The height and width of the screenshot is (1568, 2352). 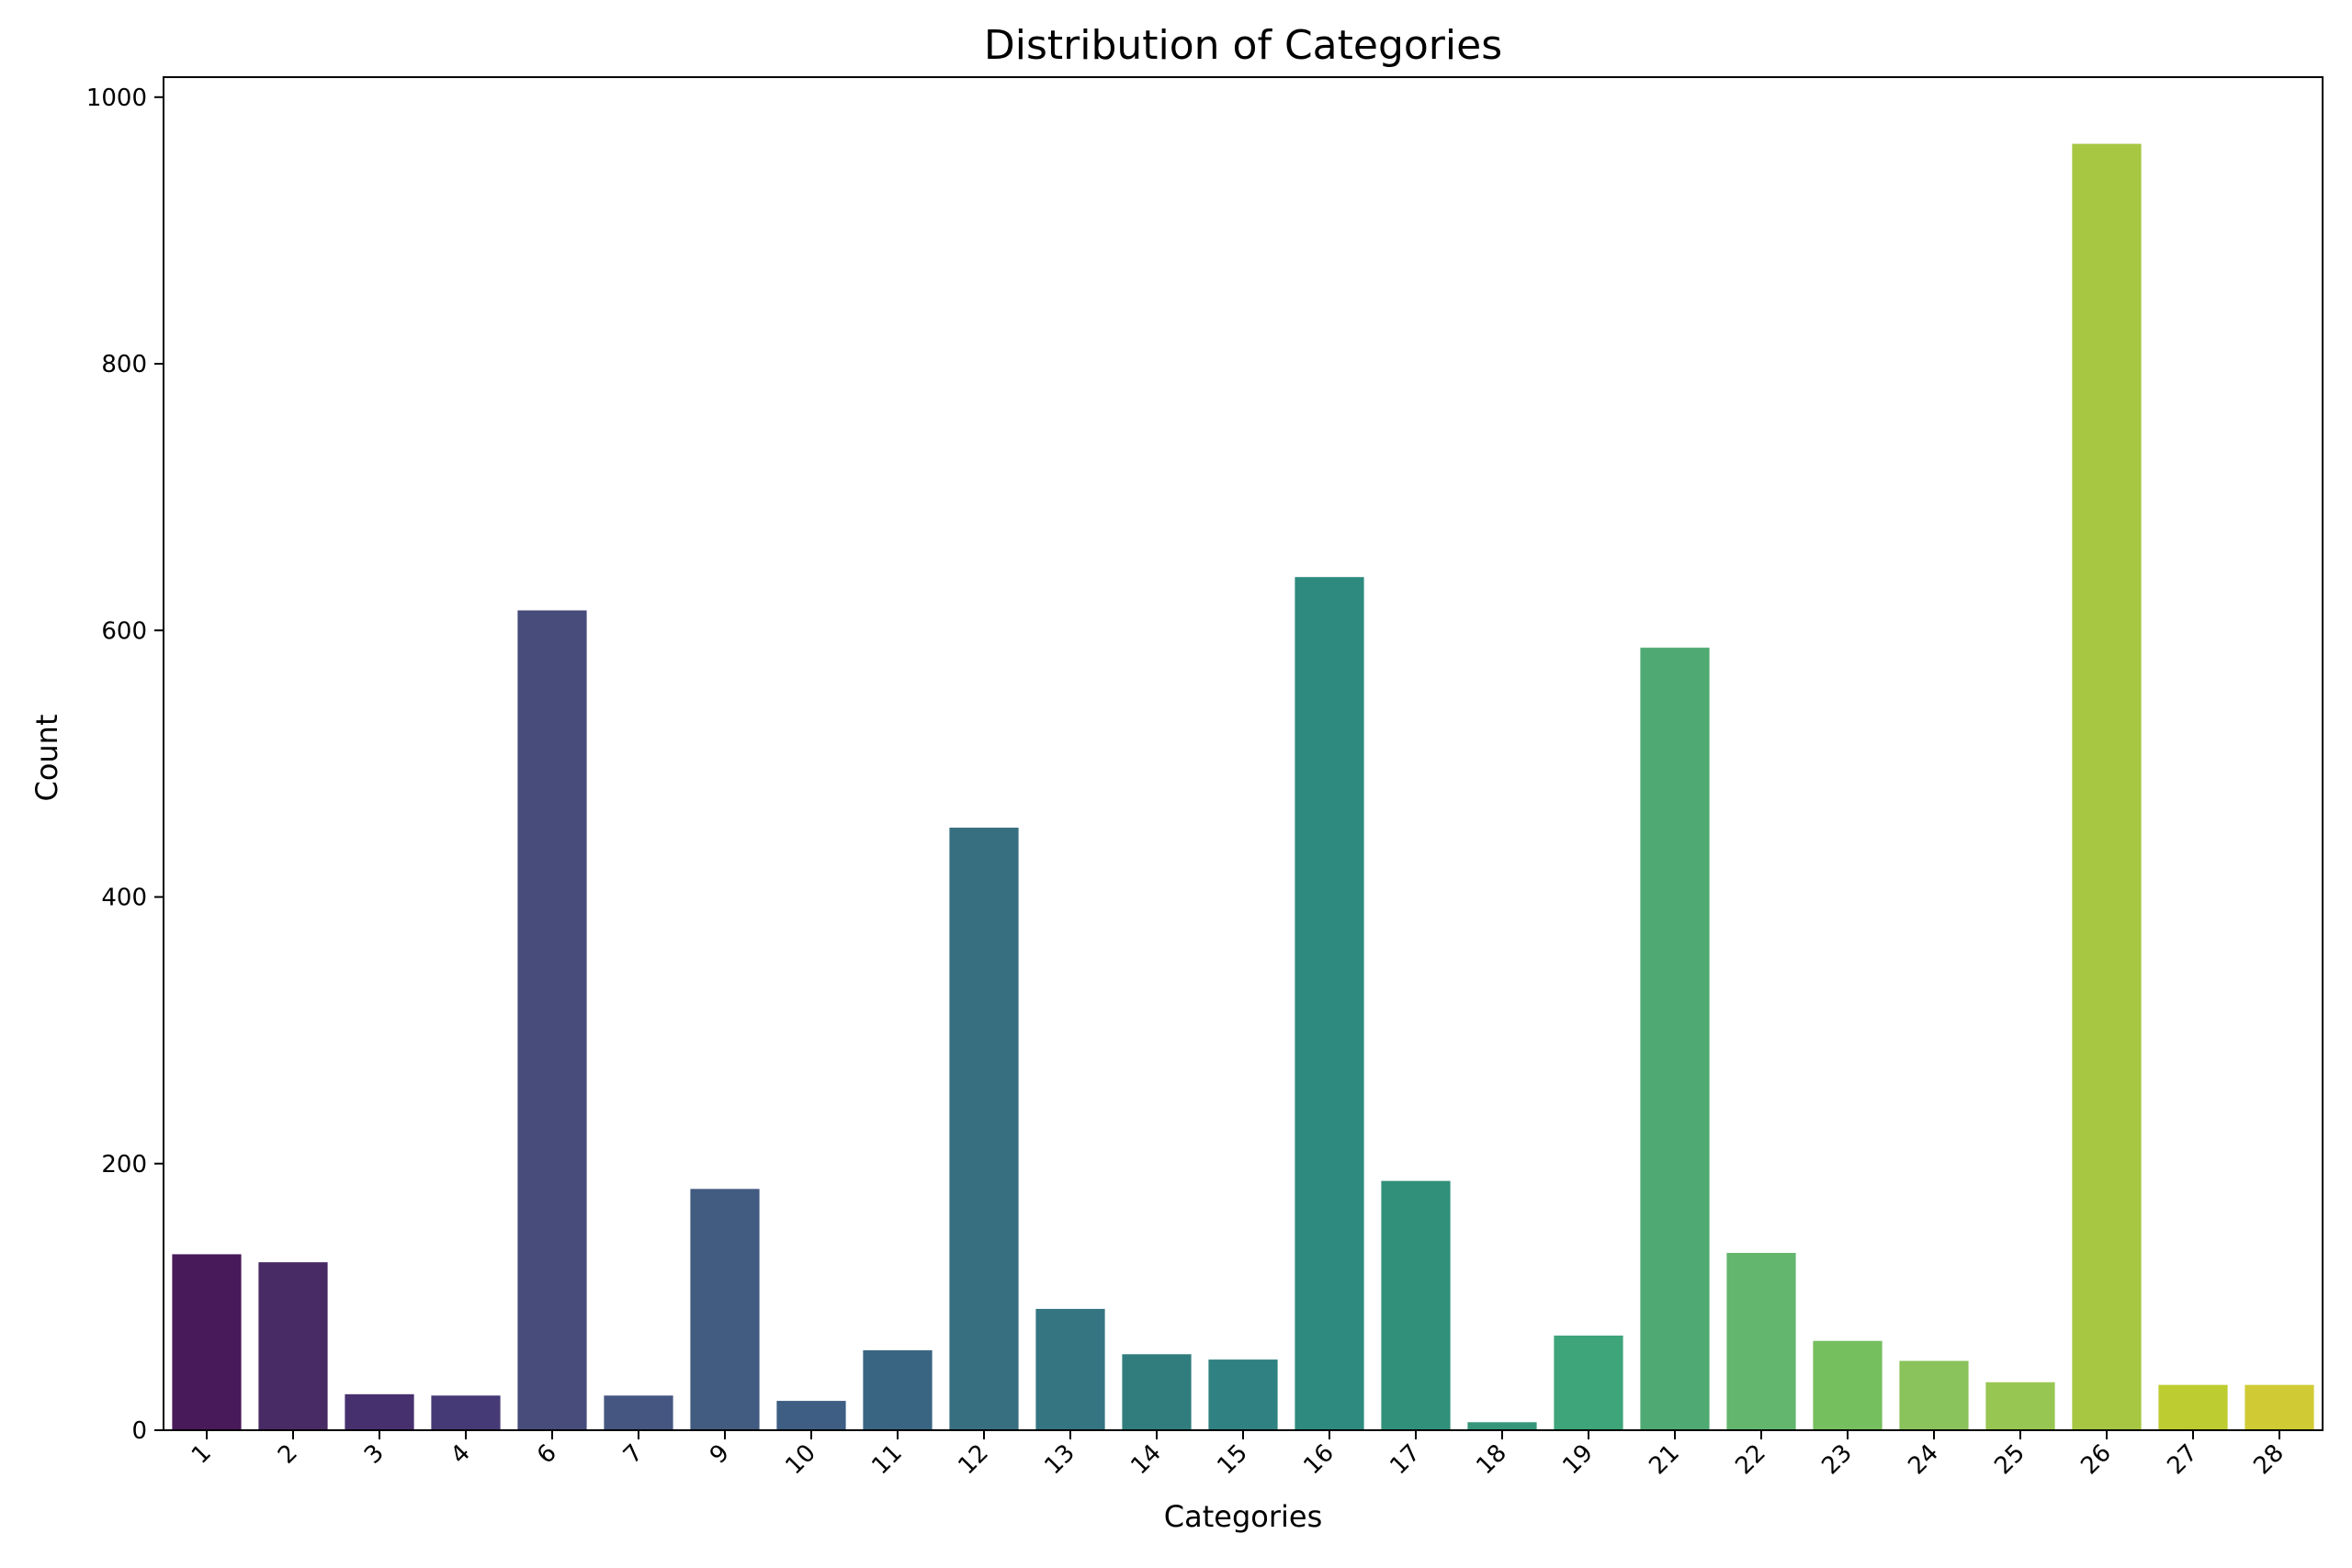 I want to click on x-tick-label: 26, so click(x=2096, y=1460).